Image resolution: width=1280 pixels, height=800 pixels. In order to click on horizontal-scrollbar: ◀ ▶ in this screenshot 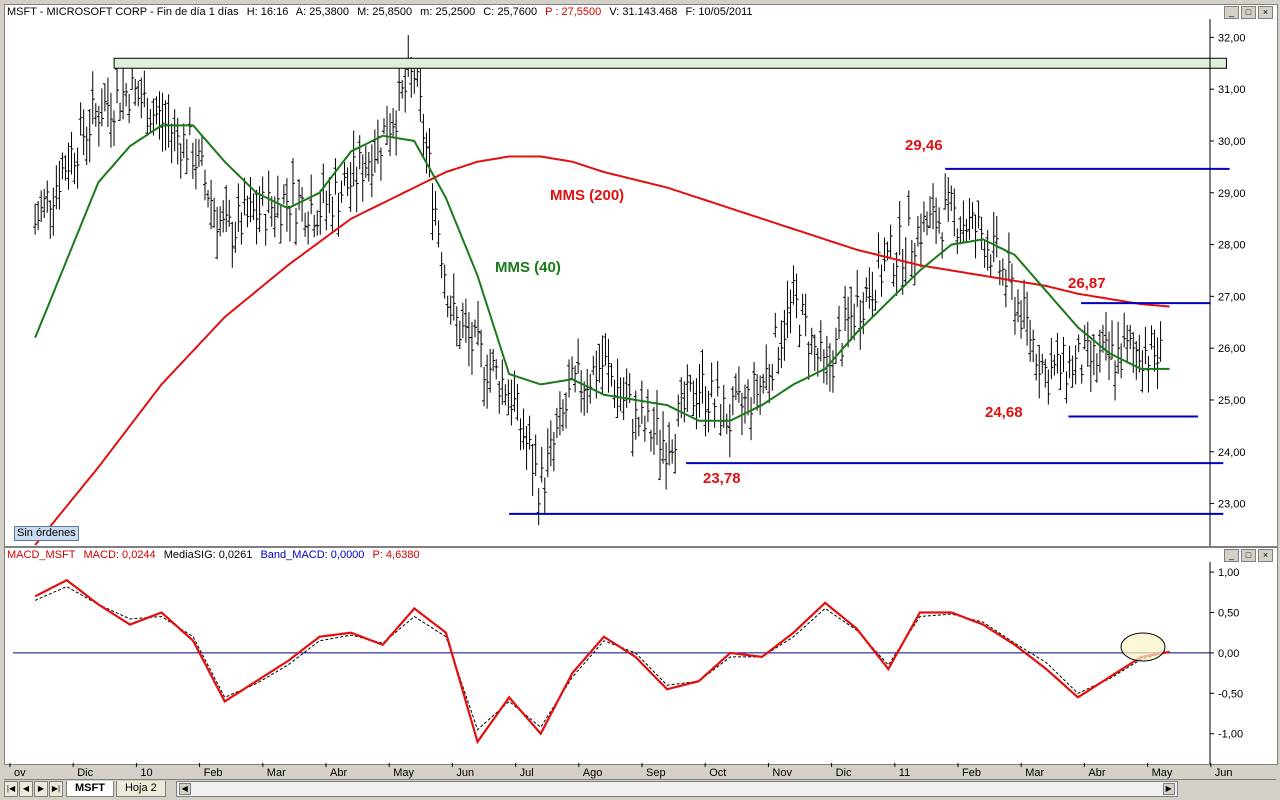, I will do `click(676, 789)`.